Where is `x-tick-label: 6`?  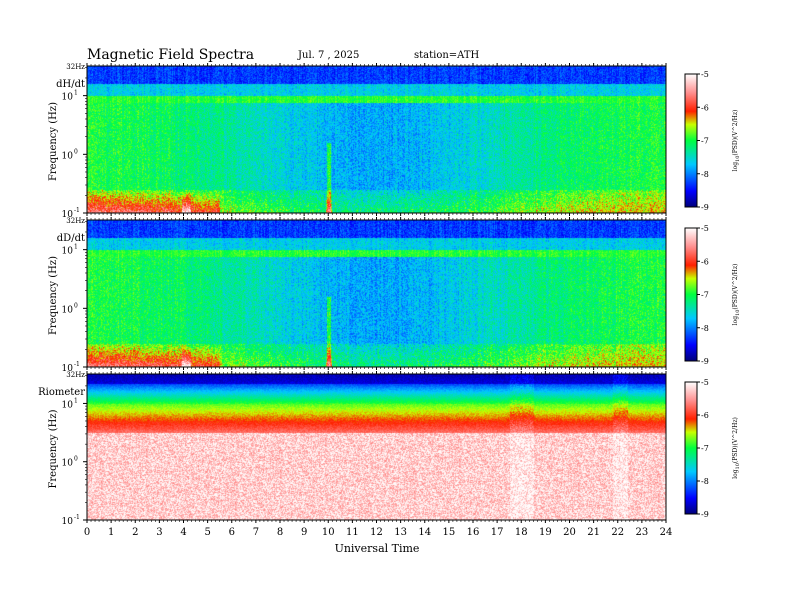 x-tick-label: 6 is located at coordinates (232, 532).